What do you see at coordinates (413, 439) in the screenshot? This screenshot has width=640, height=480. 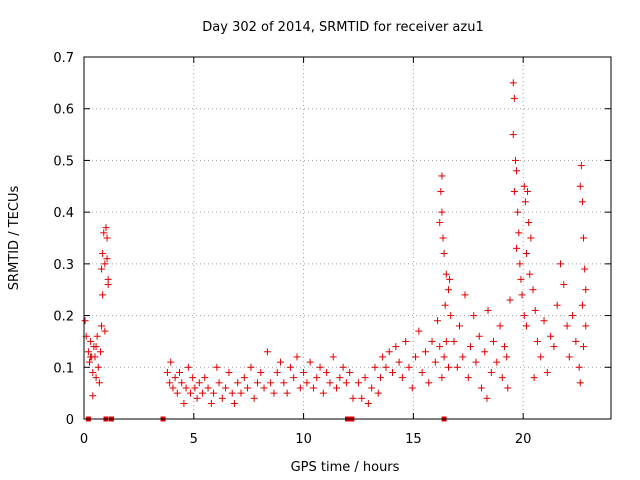 I see `x-tick-label: 15` at bounding box center [413, 439].